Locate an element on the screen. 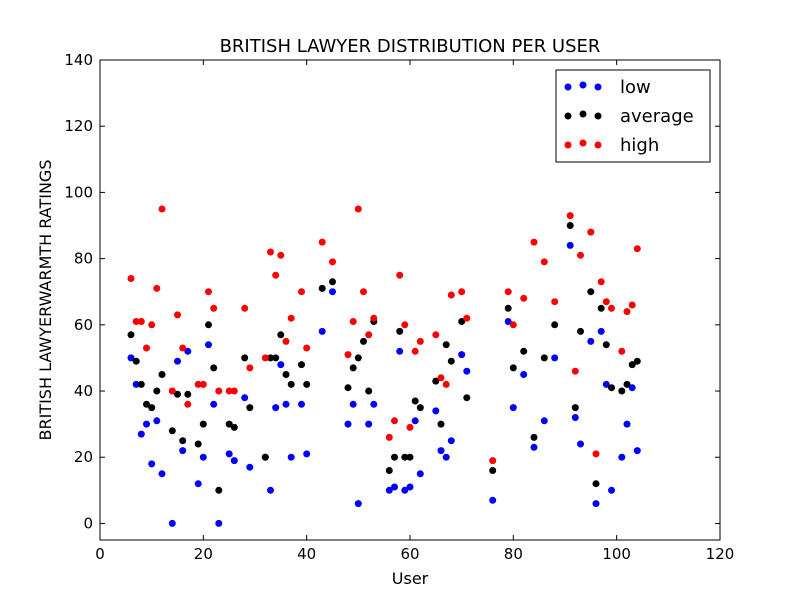 The width and height of the screenshot is (800, 600). y-tick-label: 60 is located at coordinates (83, 325).